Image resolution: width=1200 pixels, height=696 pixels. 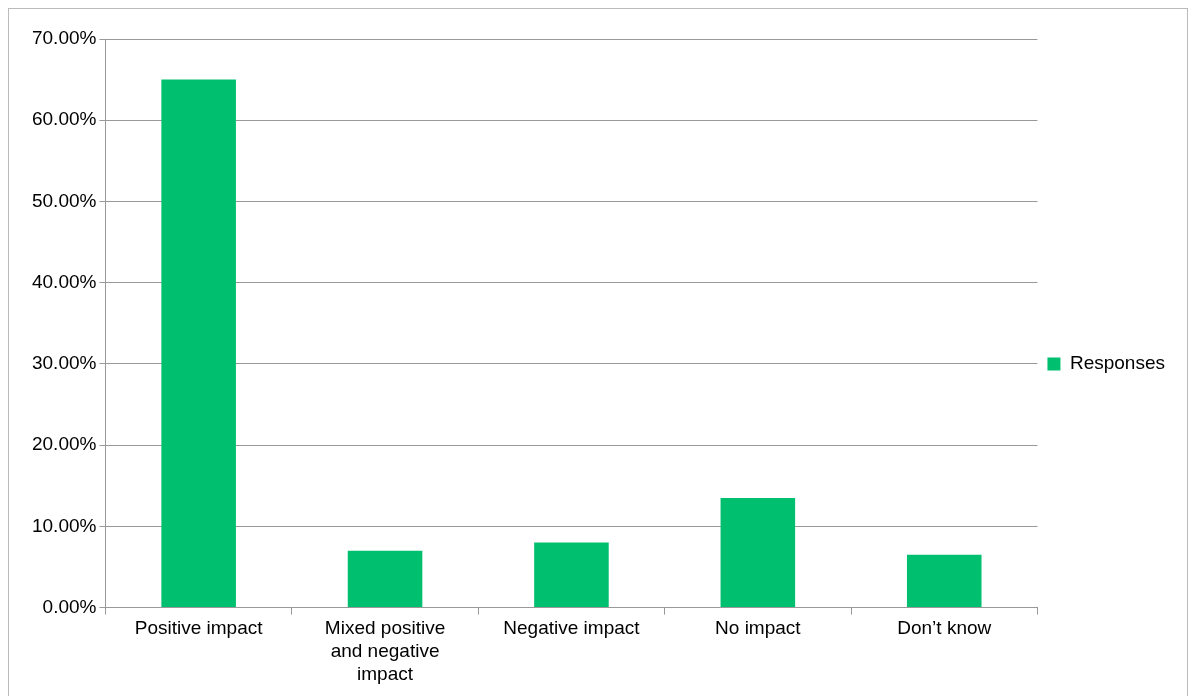 I want to click on x-tick-label: Don’t know, so click(x=944, y=628).